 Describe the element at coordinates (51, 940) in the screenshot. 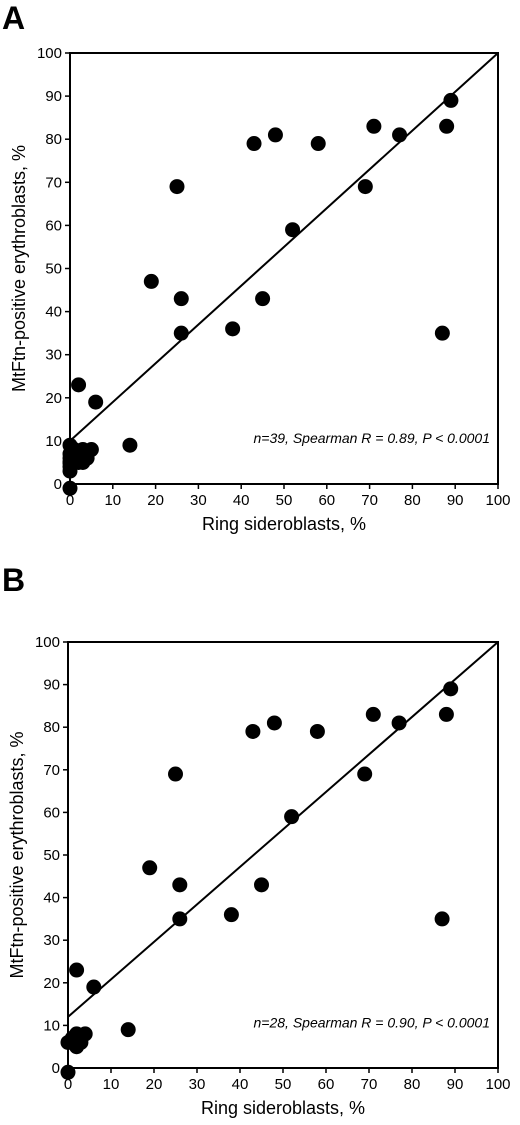

I see `y-tick-label: 30` at that location.